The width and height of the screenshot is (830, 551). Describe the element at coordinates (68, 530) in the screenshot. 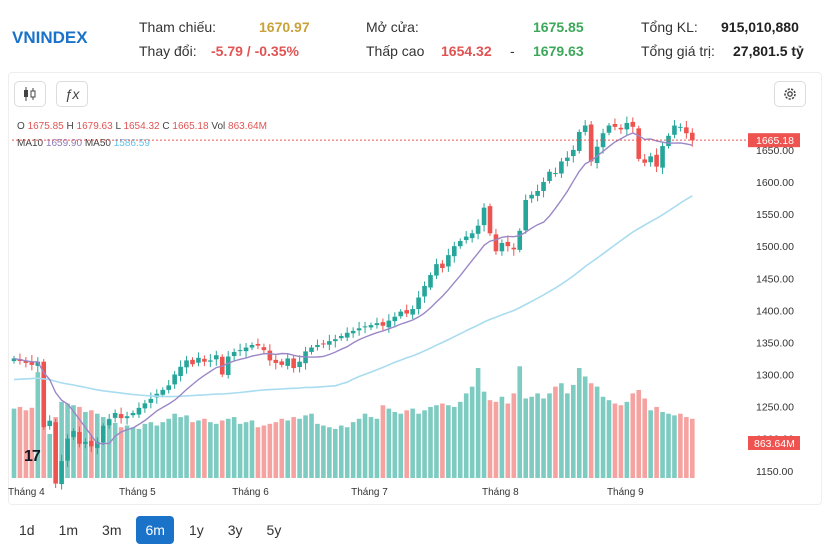

I see `range-1m: 1m` at that location.